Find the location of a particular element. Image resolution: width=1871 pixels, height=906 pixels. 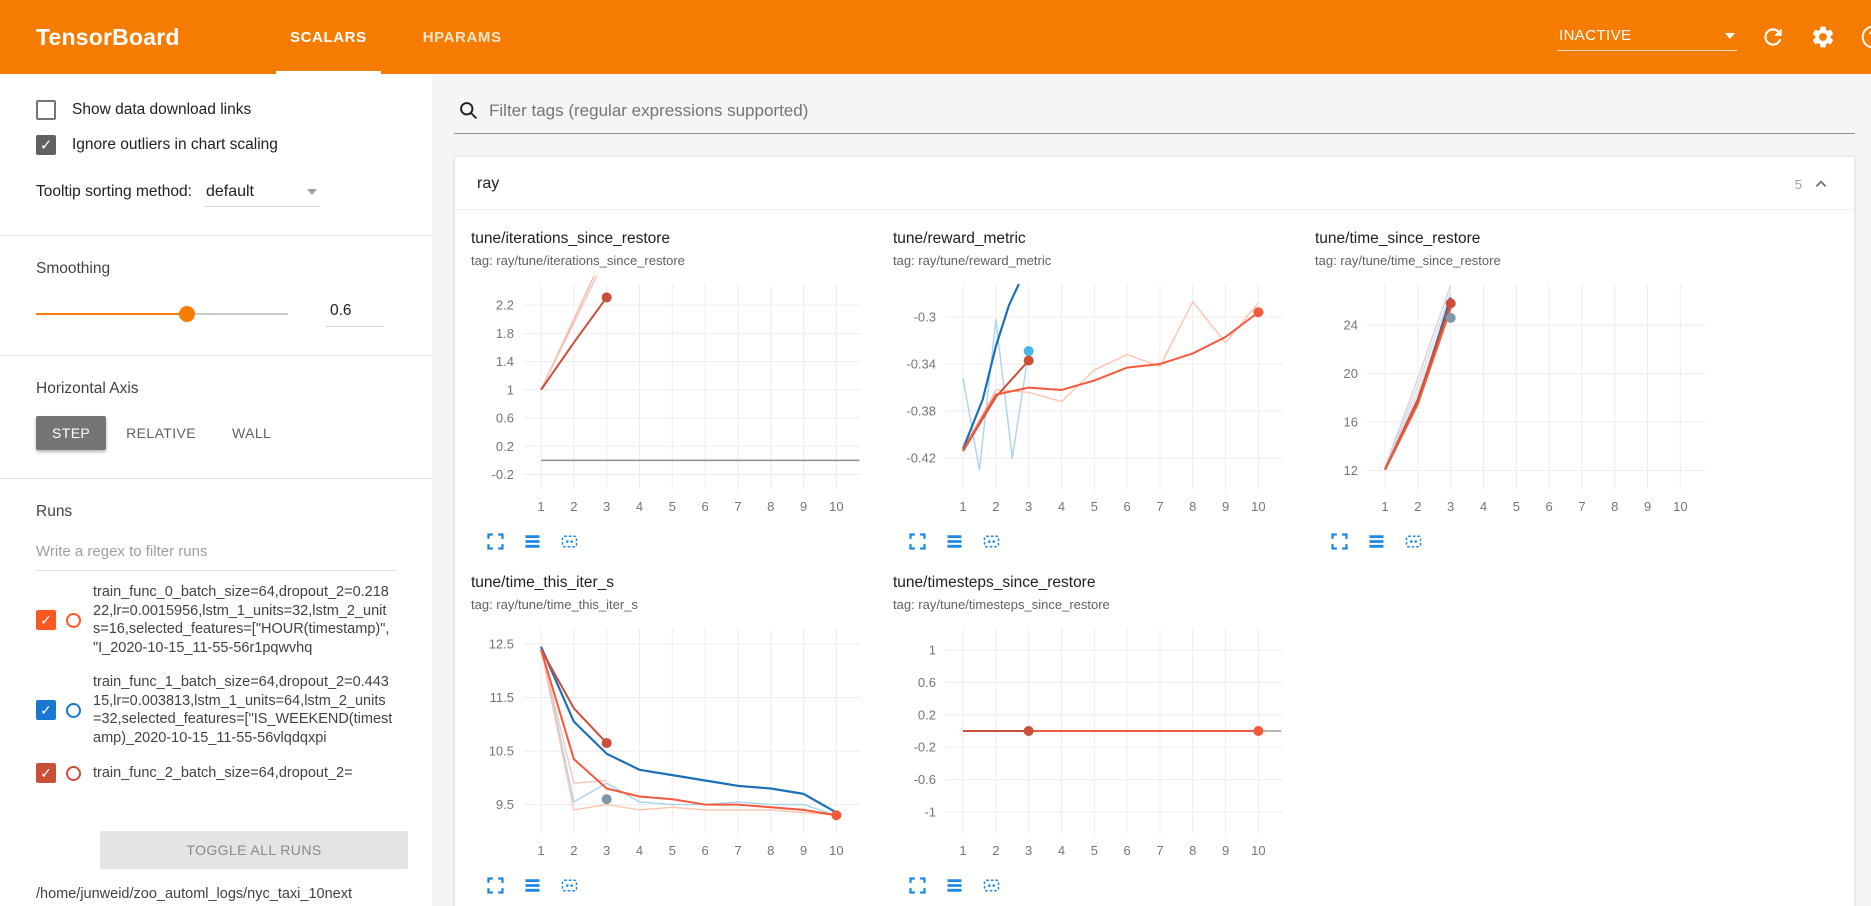

refresh-icon is located at coordinates (1773, 37).